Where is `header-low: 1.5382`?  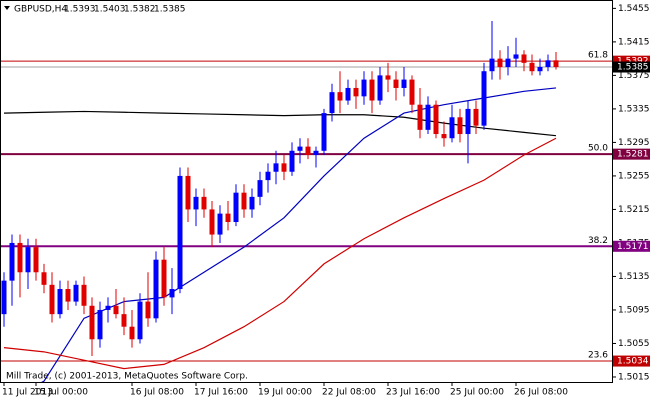 header-low: 1.5382 is located at coordinates (140, 10).